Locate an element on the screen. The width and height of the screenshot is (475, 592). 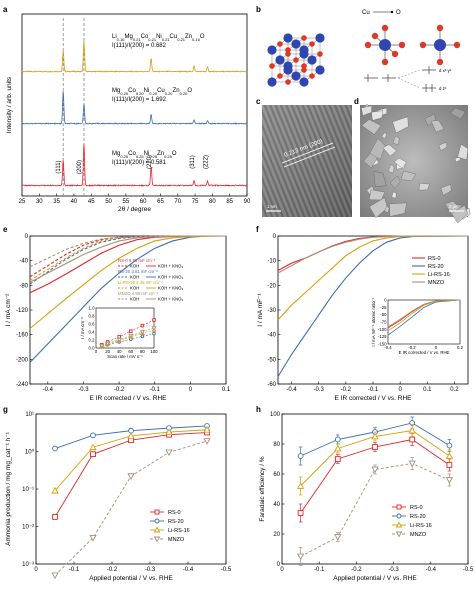
lsv-e-legend-text: RS-20 3.61 mF cm⁻² is located at coordinates (138, 271).